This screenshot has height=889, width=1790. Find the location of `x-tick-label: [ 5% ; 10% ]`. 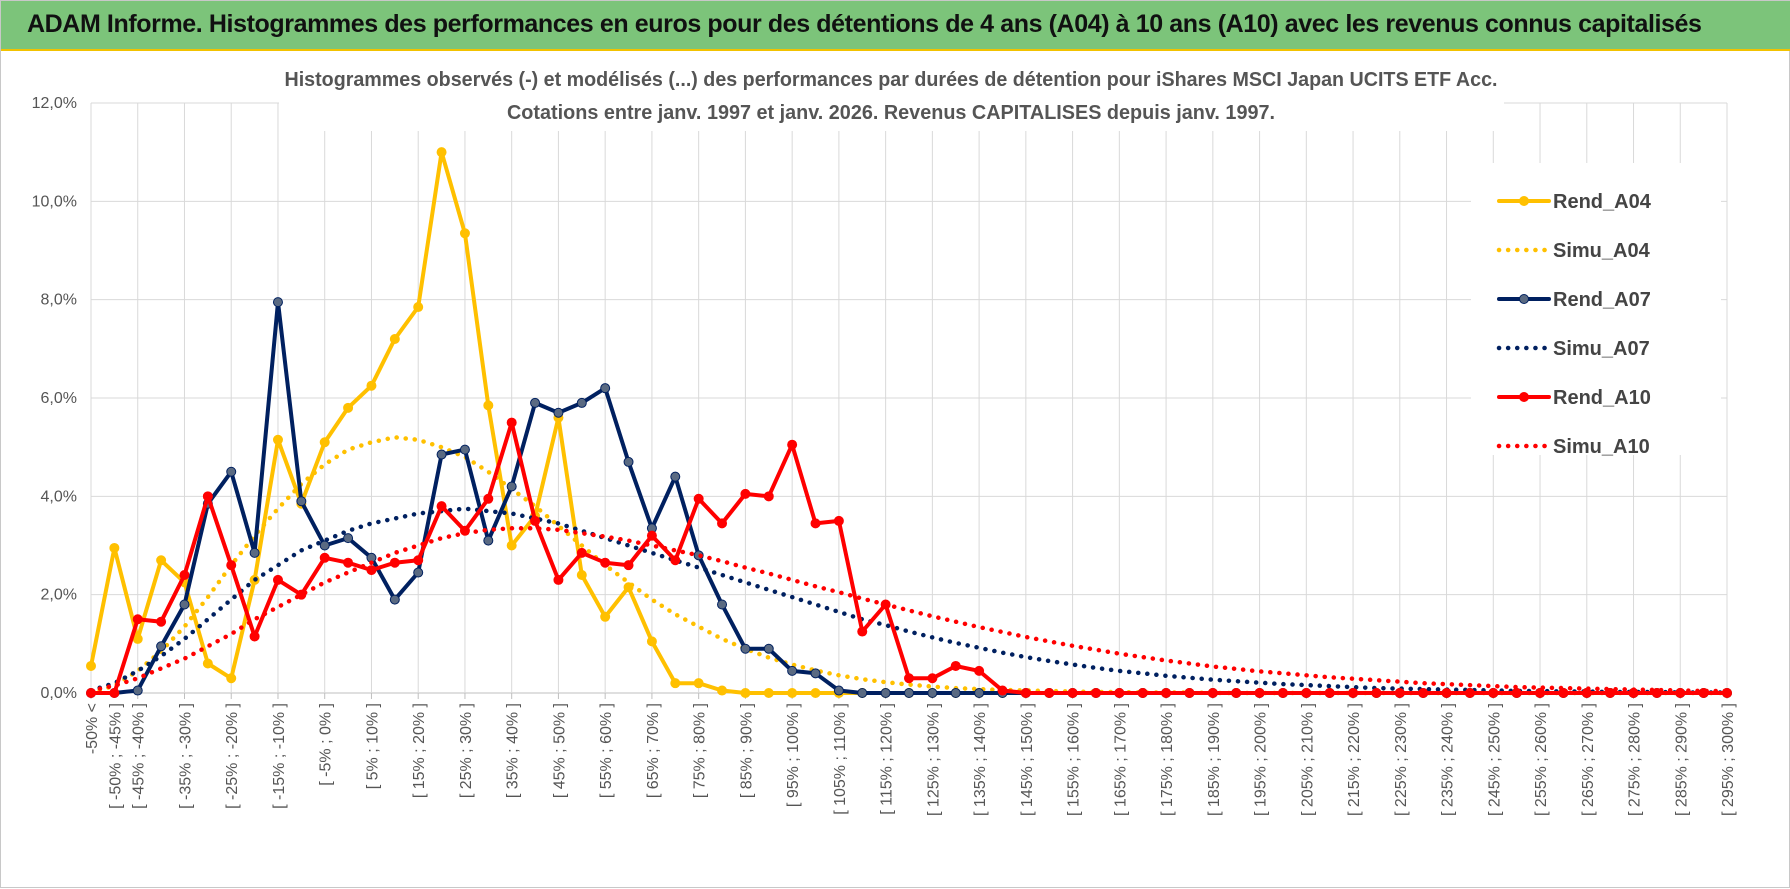

x-tick-label: [ 5% ; 10% ] is located at coordinates (372, 746).